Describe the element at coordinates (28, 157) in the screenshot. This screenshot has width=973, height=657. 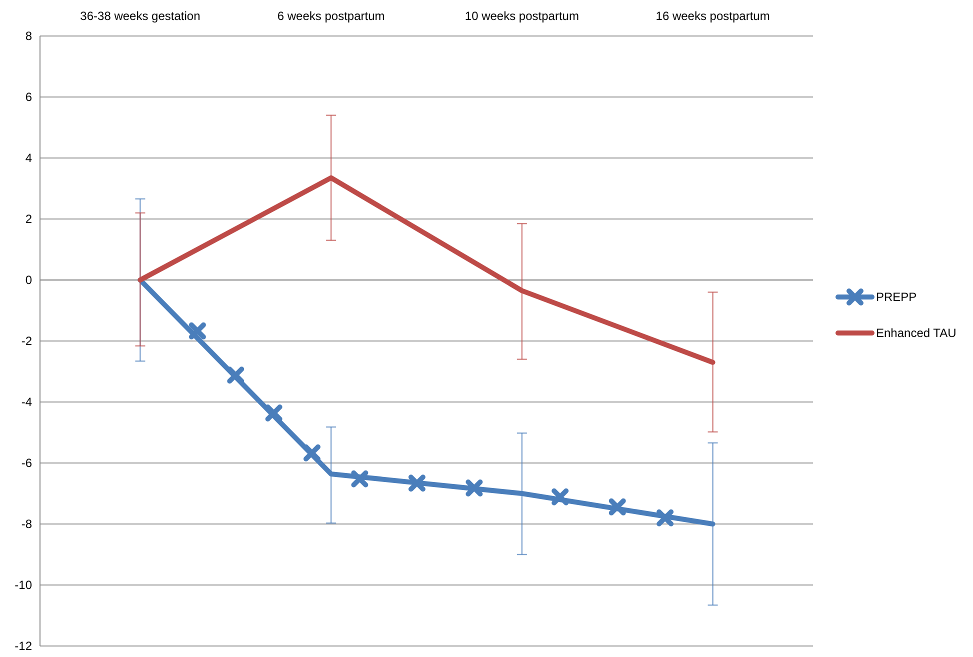
I see `y-tick-label: 4` at that location.